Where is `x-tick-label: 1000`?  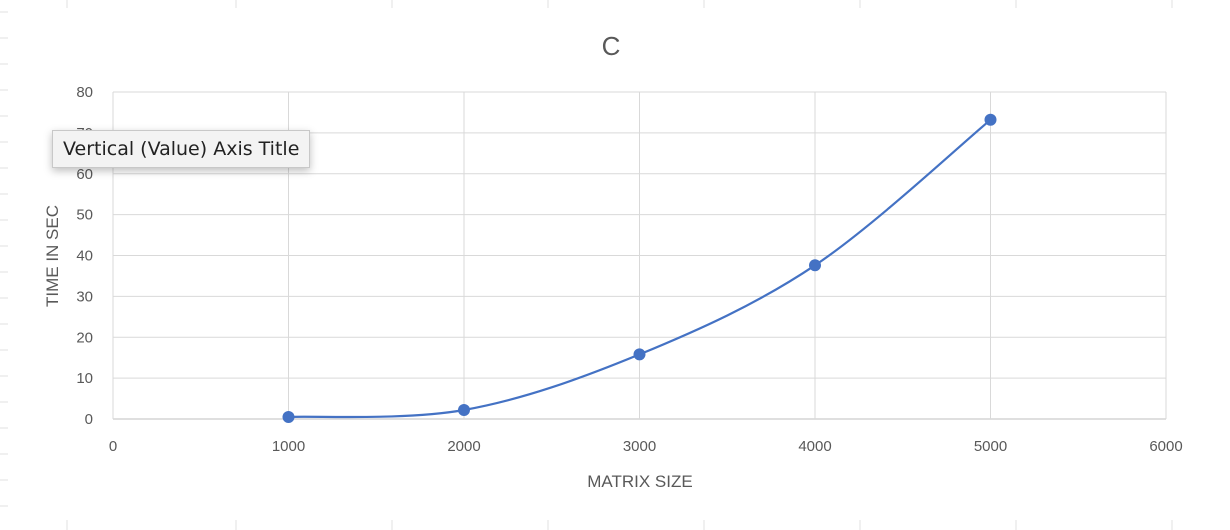
x-tick-label: 1000 is located at coordinates (288, 446).